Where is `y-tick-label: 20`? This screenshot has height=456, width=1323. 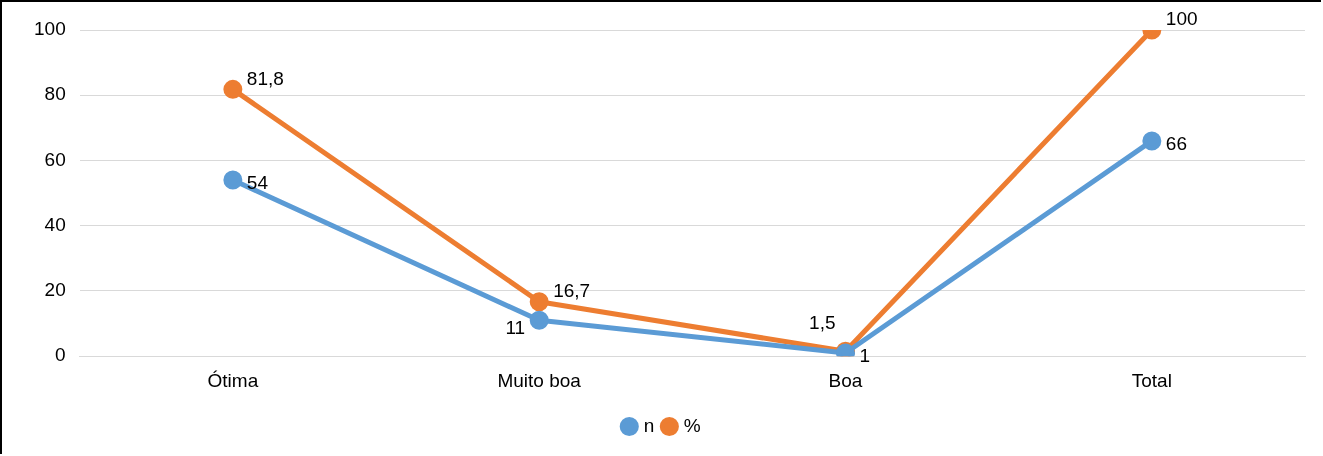
y-tick-label: 20 is located at coordinates (55, 290).